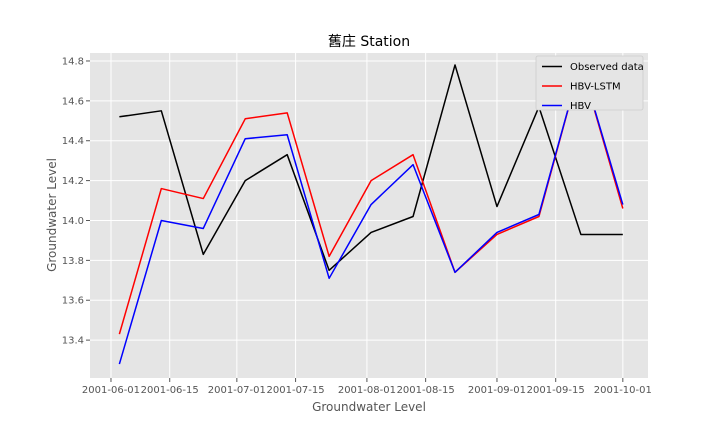 Image resolution: width=720 pixels, height=432 pixels. Describe the element at coordinates (296, 390) in the screenshot. I see `x-tick-label: 2001-07-15` at that location.